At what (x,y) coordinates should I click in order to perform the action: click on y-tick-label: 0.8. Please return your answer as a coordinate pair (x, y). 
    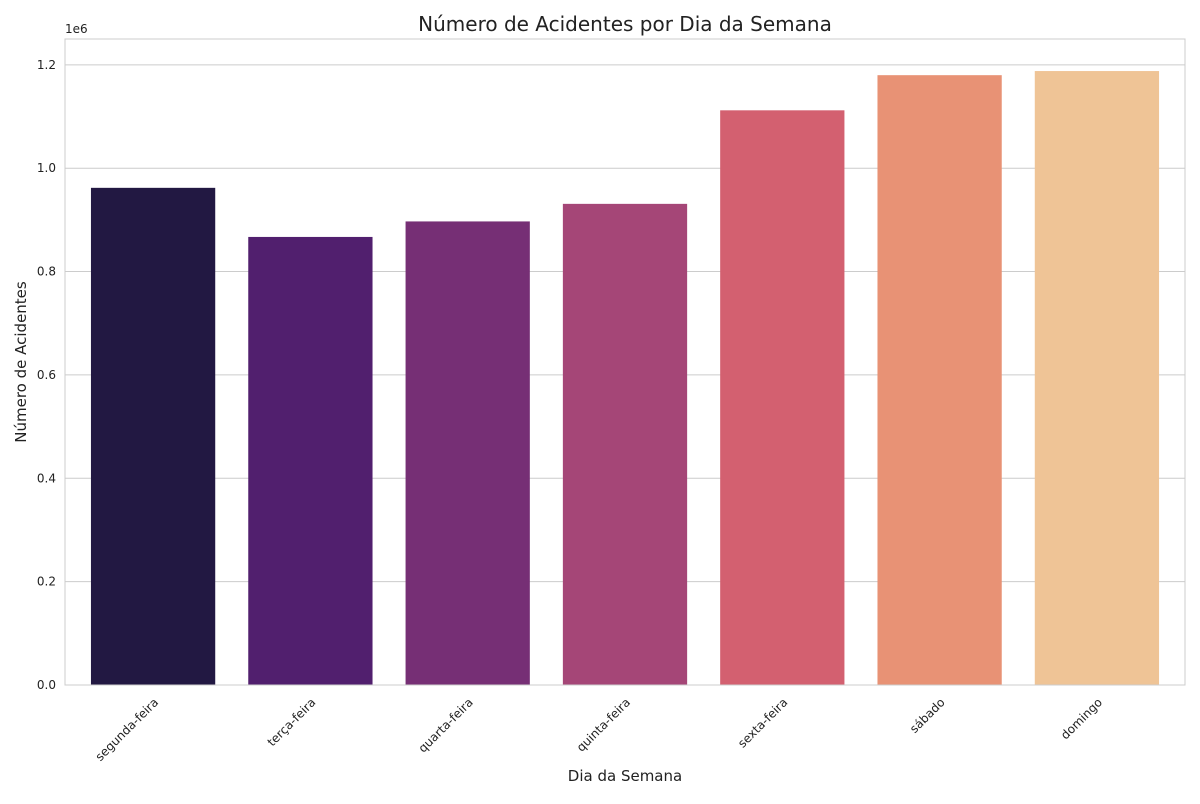
    Looking at the image, I should click on (46, 272).